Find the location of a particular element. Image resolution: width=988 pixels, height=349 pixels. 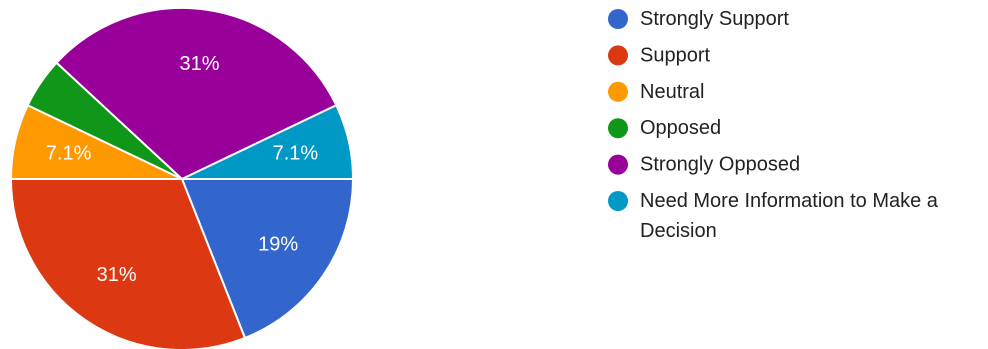

slice-label: 19% is located at coordinates (278, 244).